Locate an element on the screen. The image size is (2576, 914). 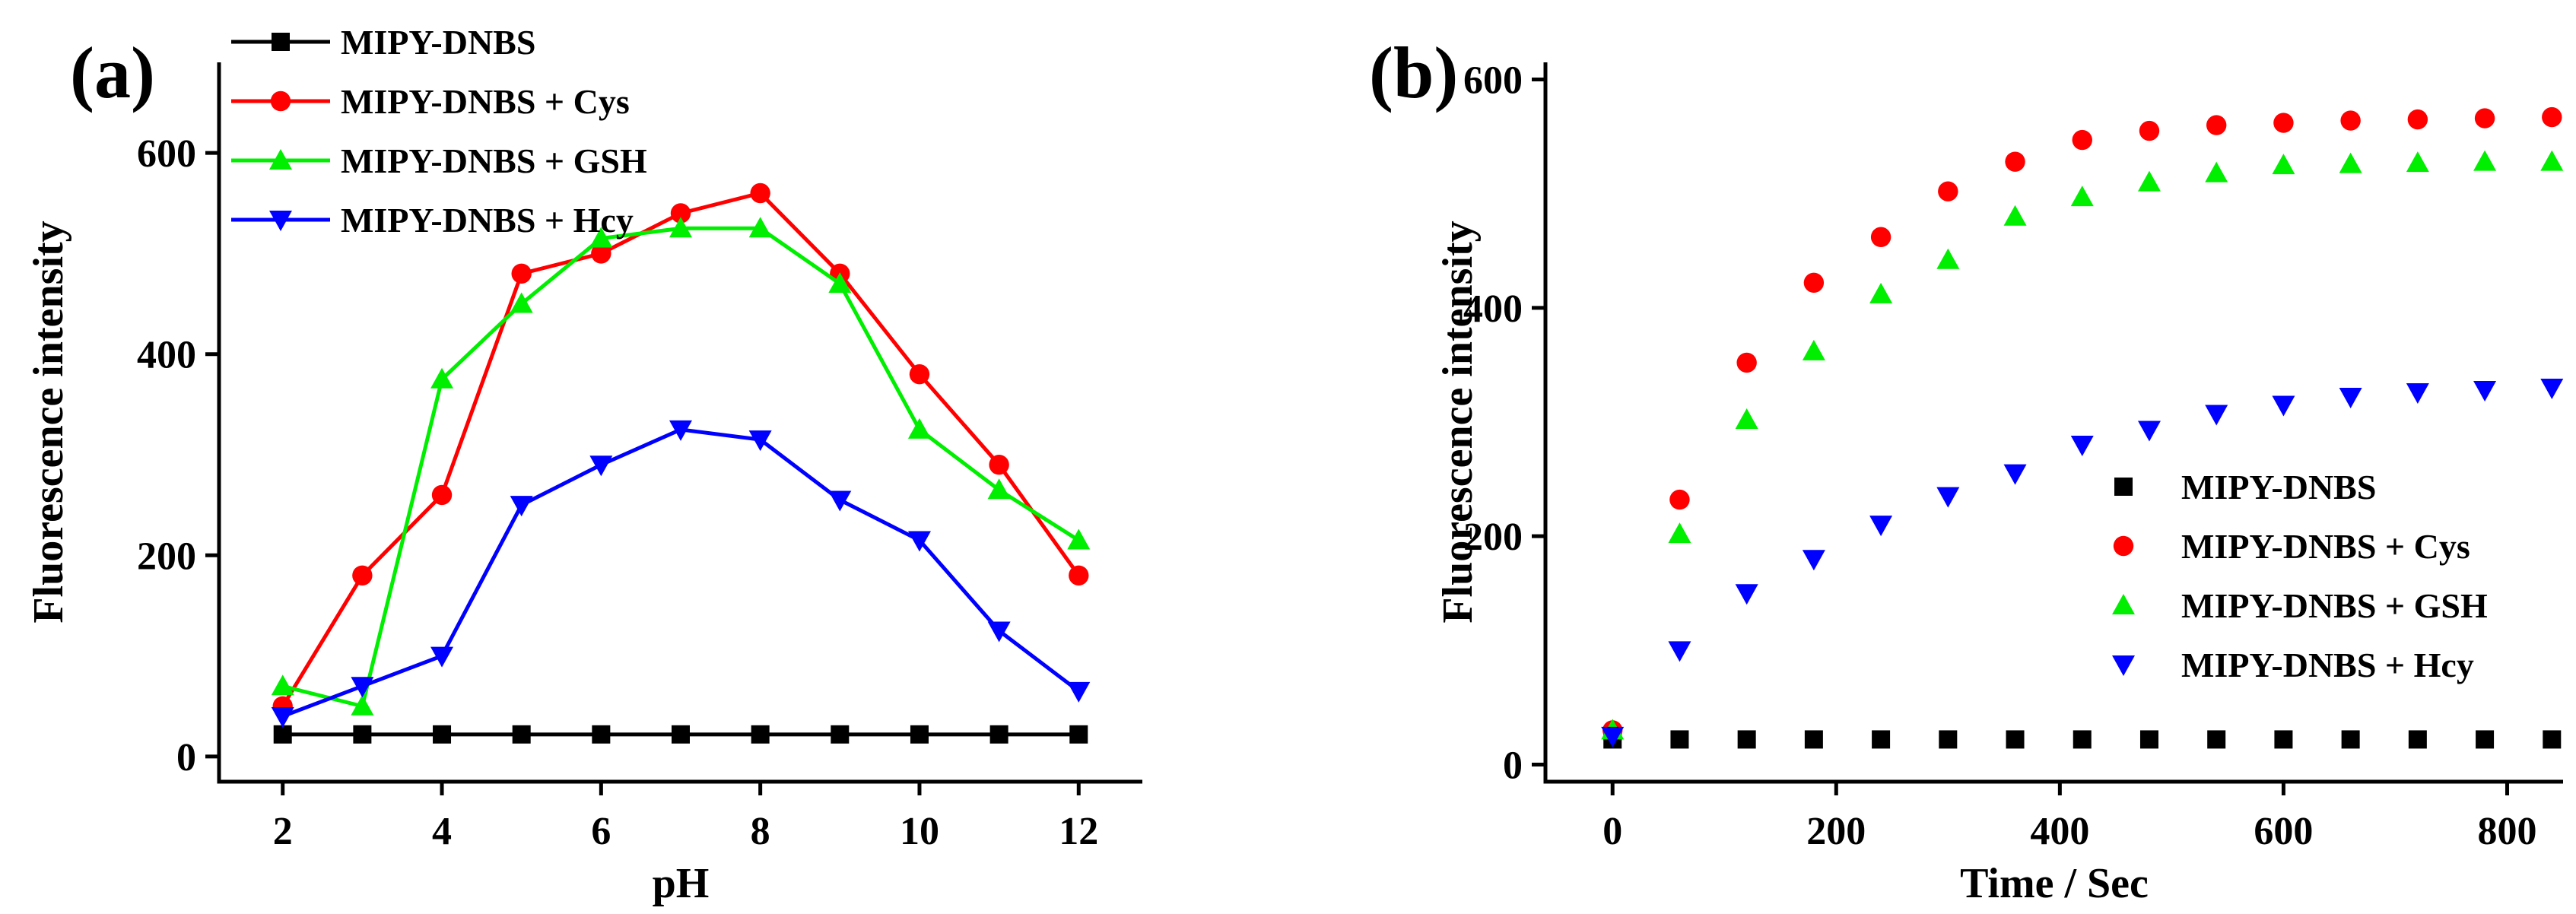
legend-item: MIPY-DNBS + GSH is located at coordinates (2300, 605).